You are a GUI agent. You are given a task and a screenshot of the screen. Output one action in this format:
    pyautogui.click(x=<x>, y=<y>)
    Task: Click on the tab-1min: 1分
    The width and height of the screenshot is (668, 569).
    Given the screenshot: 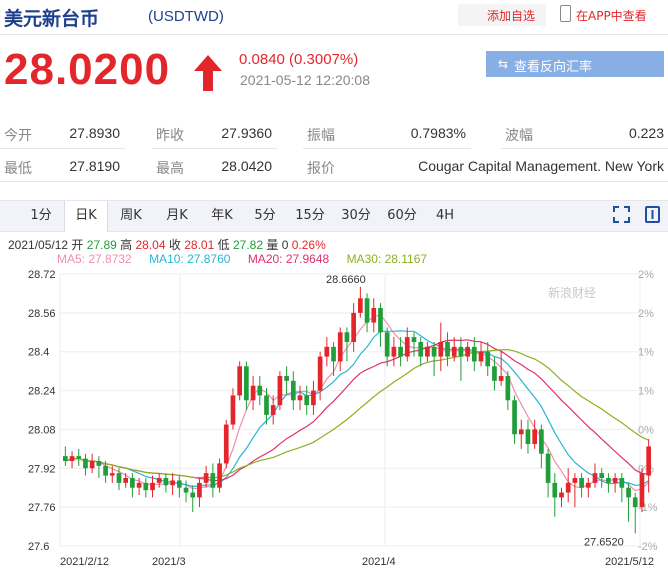 What is the action you would take?
    pyautogui.click(x=41, y=215)
    